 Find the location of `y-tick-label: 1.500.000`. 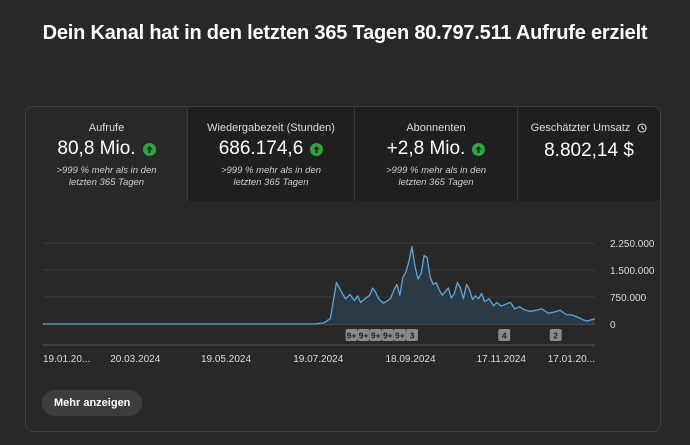

y-tick-label: 1.500.000 is located at coordinates (632, 271).